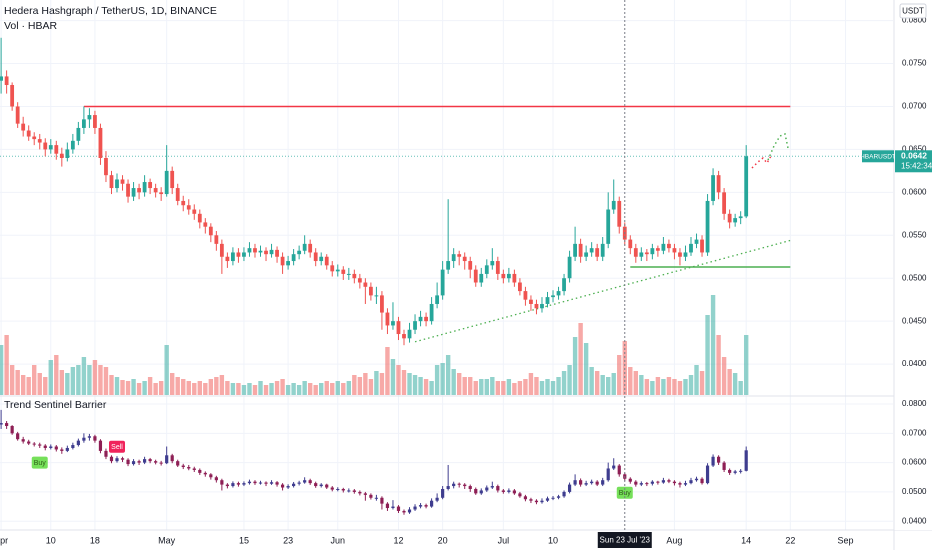 Image resolution: width=932 pixels, height=550 pixels. What do you see at coordinates (746, 540) in the screenshot?
I see `x-tick-label: 14` at bounding box center [746, 540].